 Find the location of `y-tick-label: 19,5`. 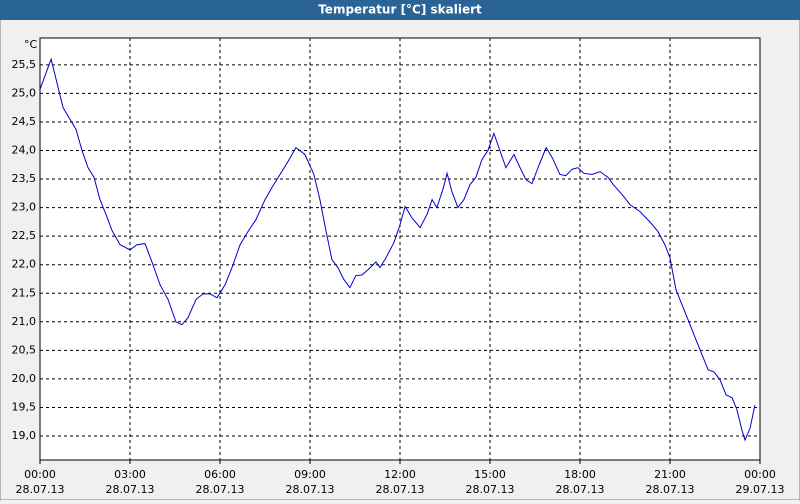

y-tick-label: 19,5 is located at coordinates (24, 406).